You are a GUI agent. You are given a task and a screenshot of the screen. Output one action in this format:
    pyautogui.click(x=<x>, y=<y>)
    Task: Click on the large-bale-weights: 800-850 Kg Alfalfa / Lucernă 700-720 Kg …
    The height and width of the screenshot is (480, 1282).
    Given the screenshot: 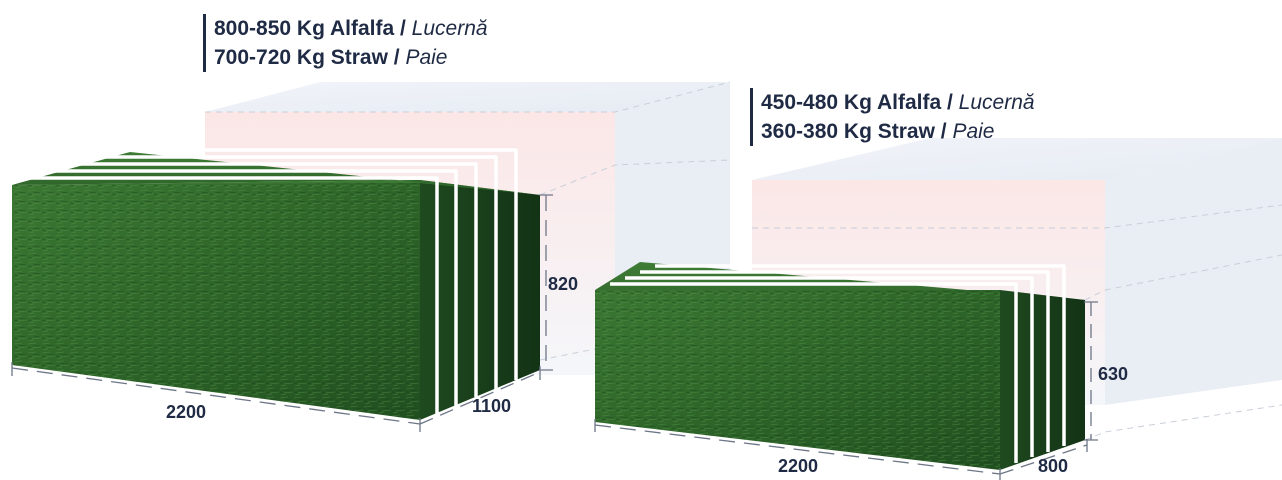 What is the action you would take?
    pyautogui.click(x=345, y=43)
    